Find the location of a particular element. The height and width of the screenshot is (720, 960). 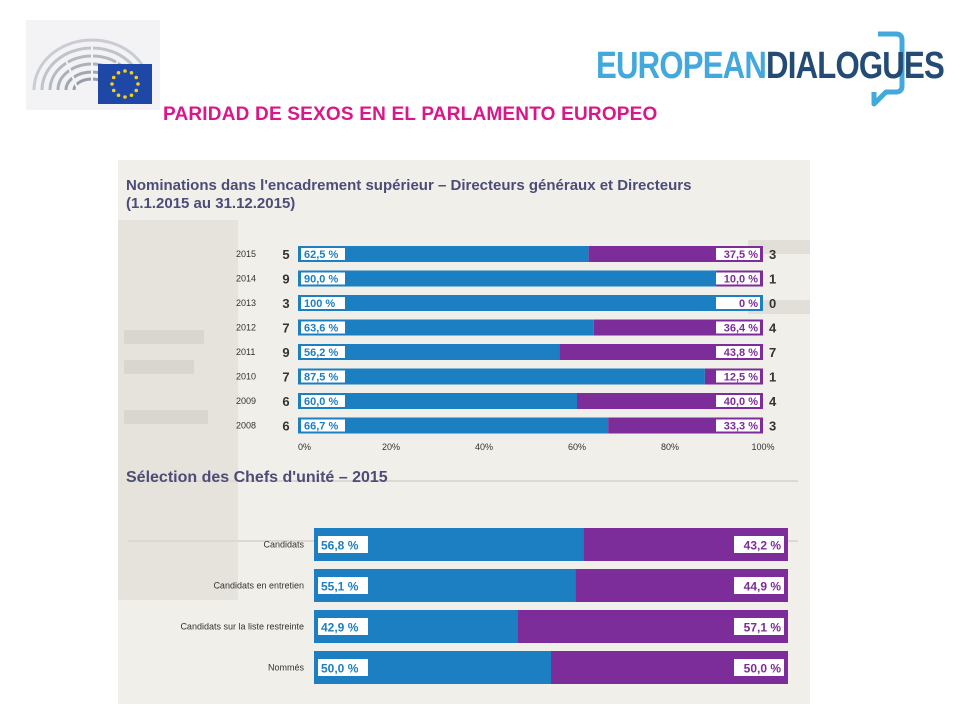

chart1-value-women: 0 % is located at coordinates (748, 304).